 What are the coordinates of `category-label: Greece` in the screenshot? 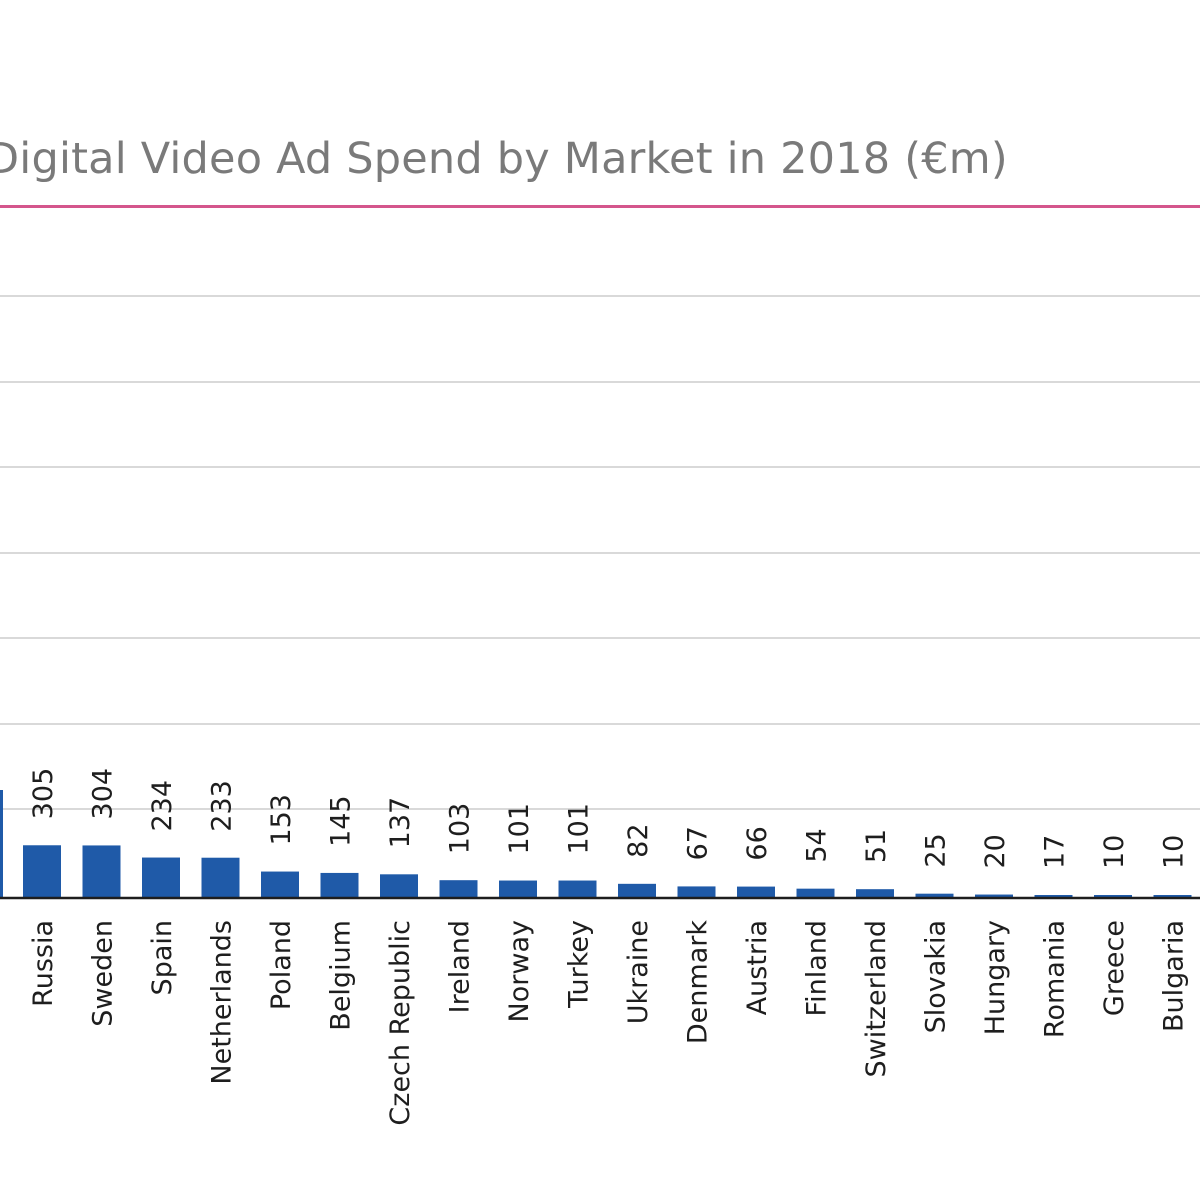 It's located at (1114, 968).